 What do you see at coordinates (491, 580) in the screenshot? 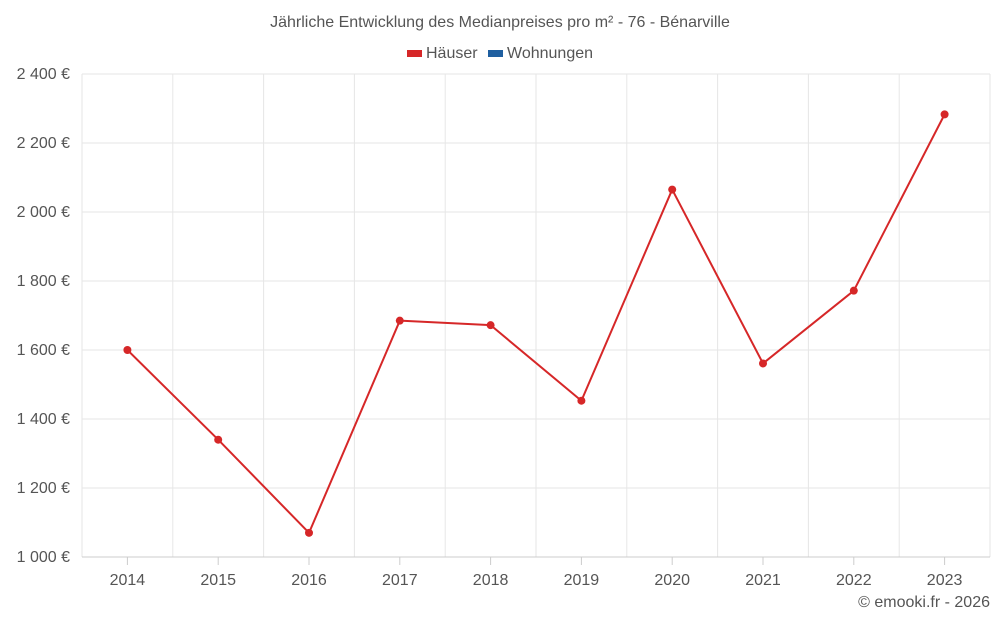
I see `x-tick-label: 2018` at bounding box center [491, 580].